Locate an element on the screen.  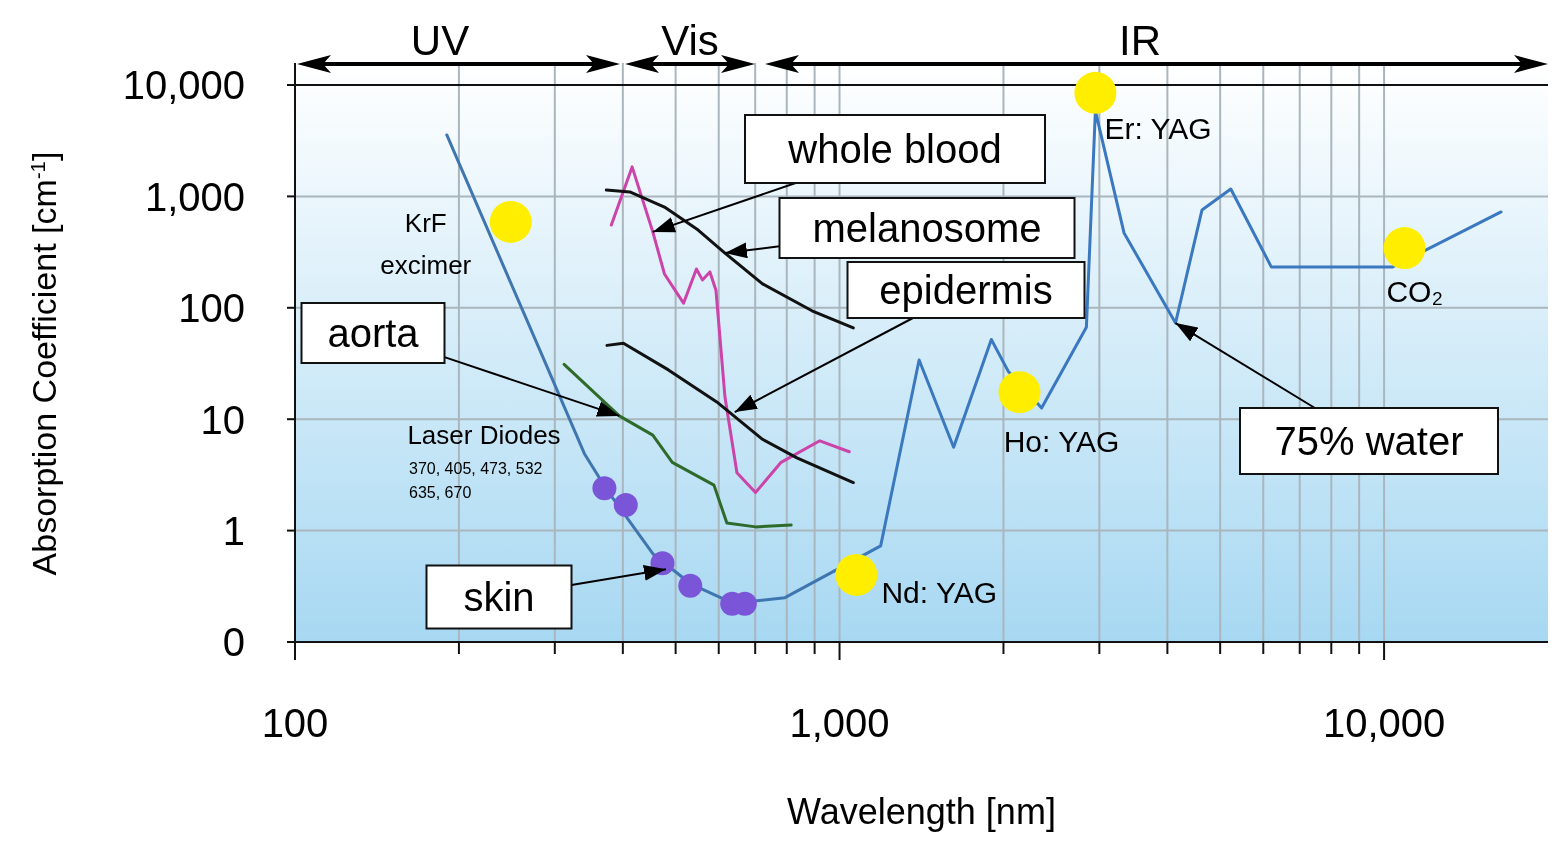
text: UV is located at coordinates (440, 40).